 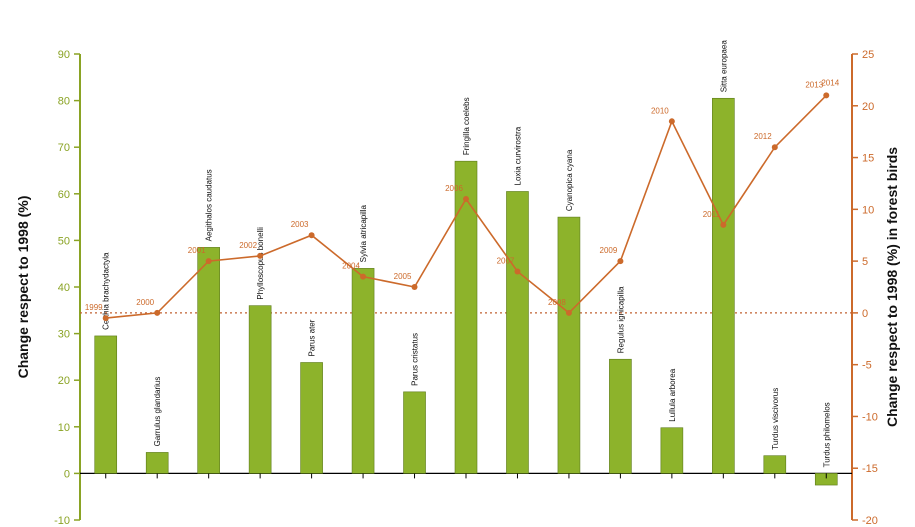 What do you see at coordinates (830, 82) in the screenshot?
I see `trend-point-label: 2014` at bounding box center [830, 82].